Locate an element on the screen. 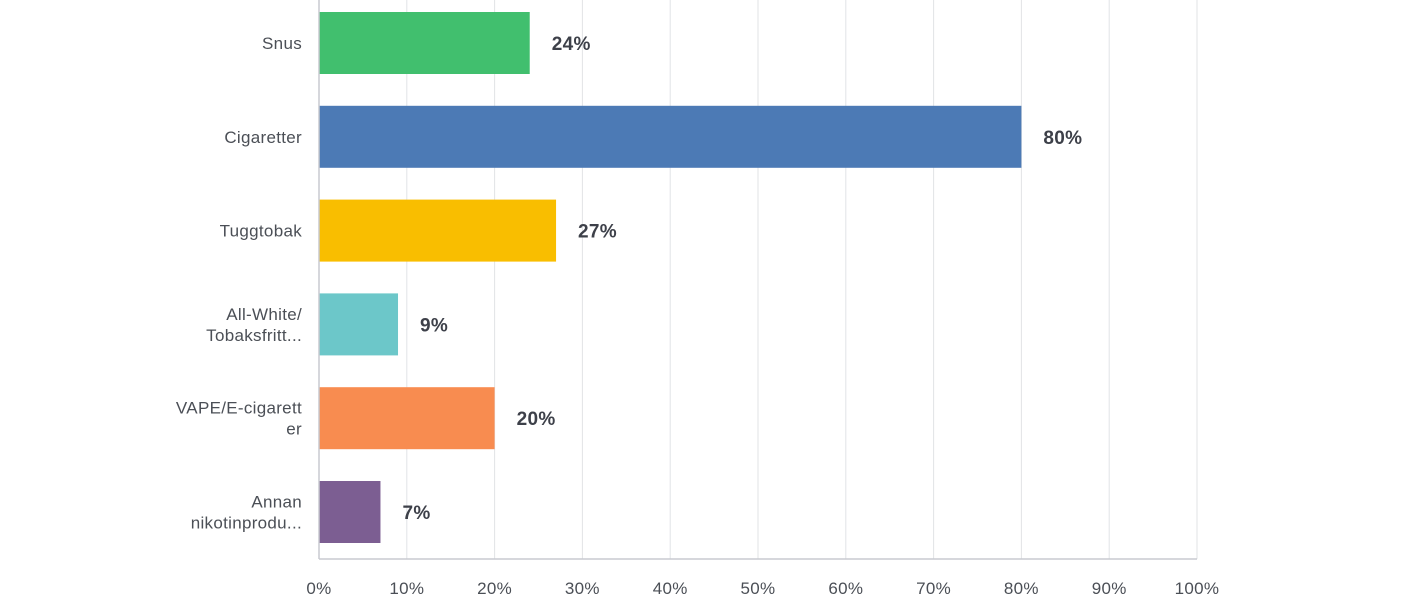 Image resolution: width=1420 pixels, height=600 pixels. category-label-line: All-White/ is located at coordinates (264, 314).